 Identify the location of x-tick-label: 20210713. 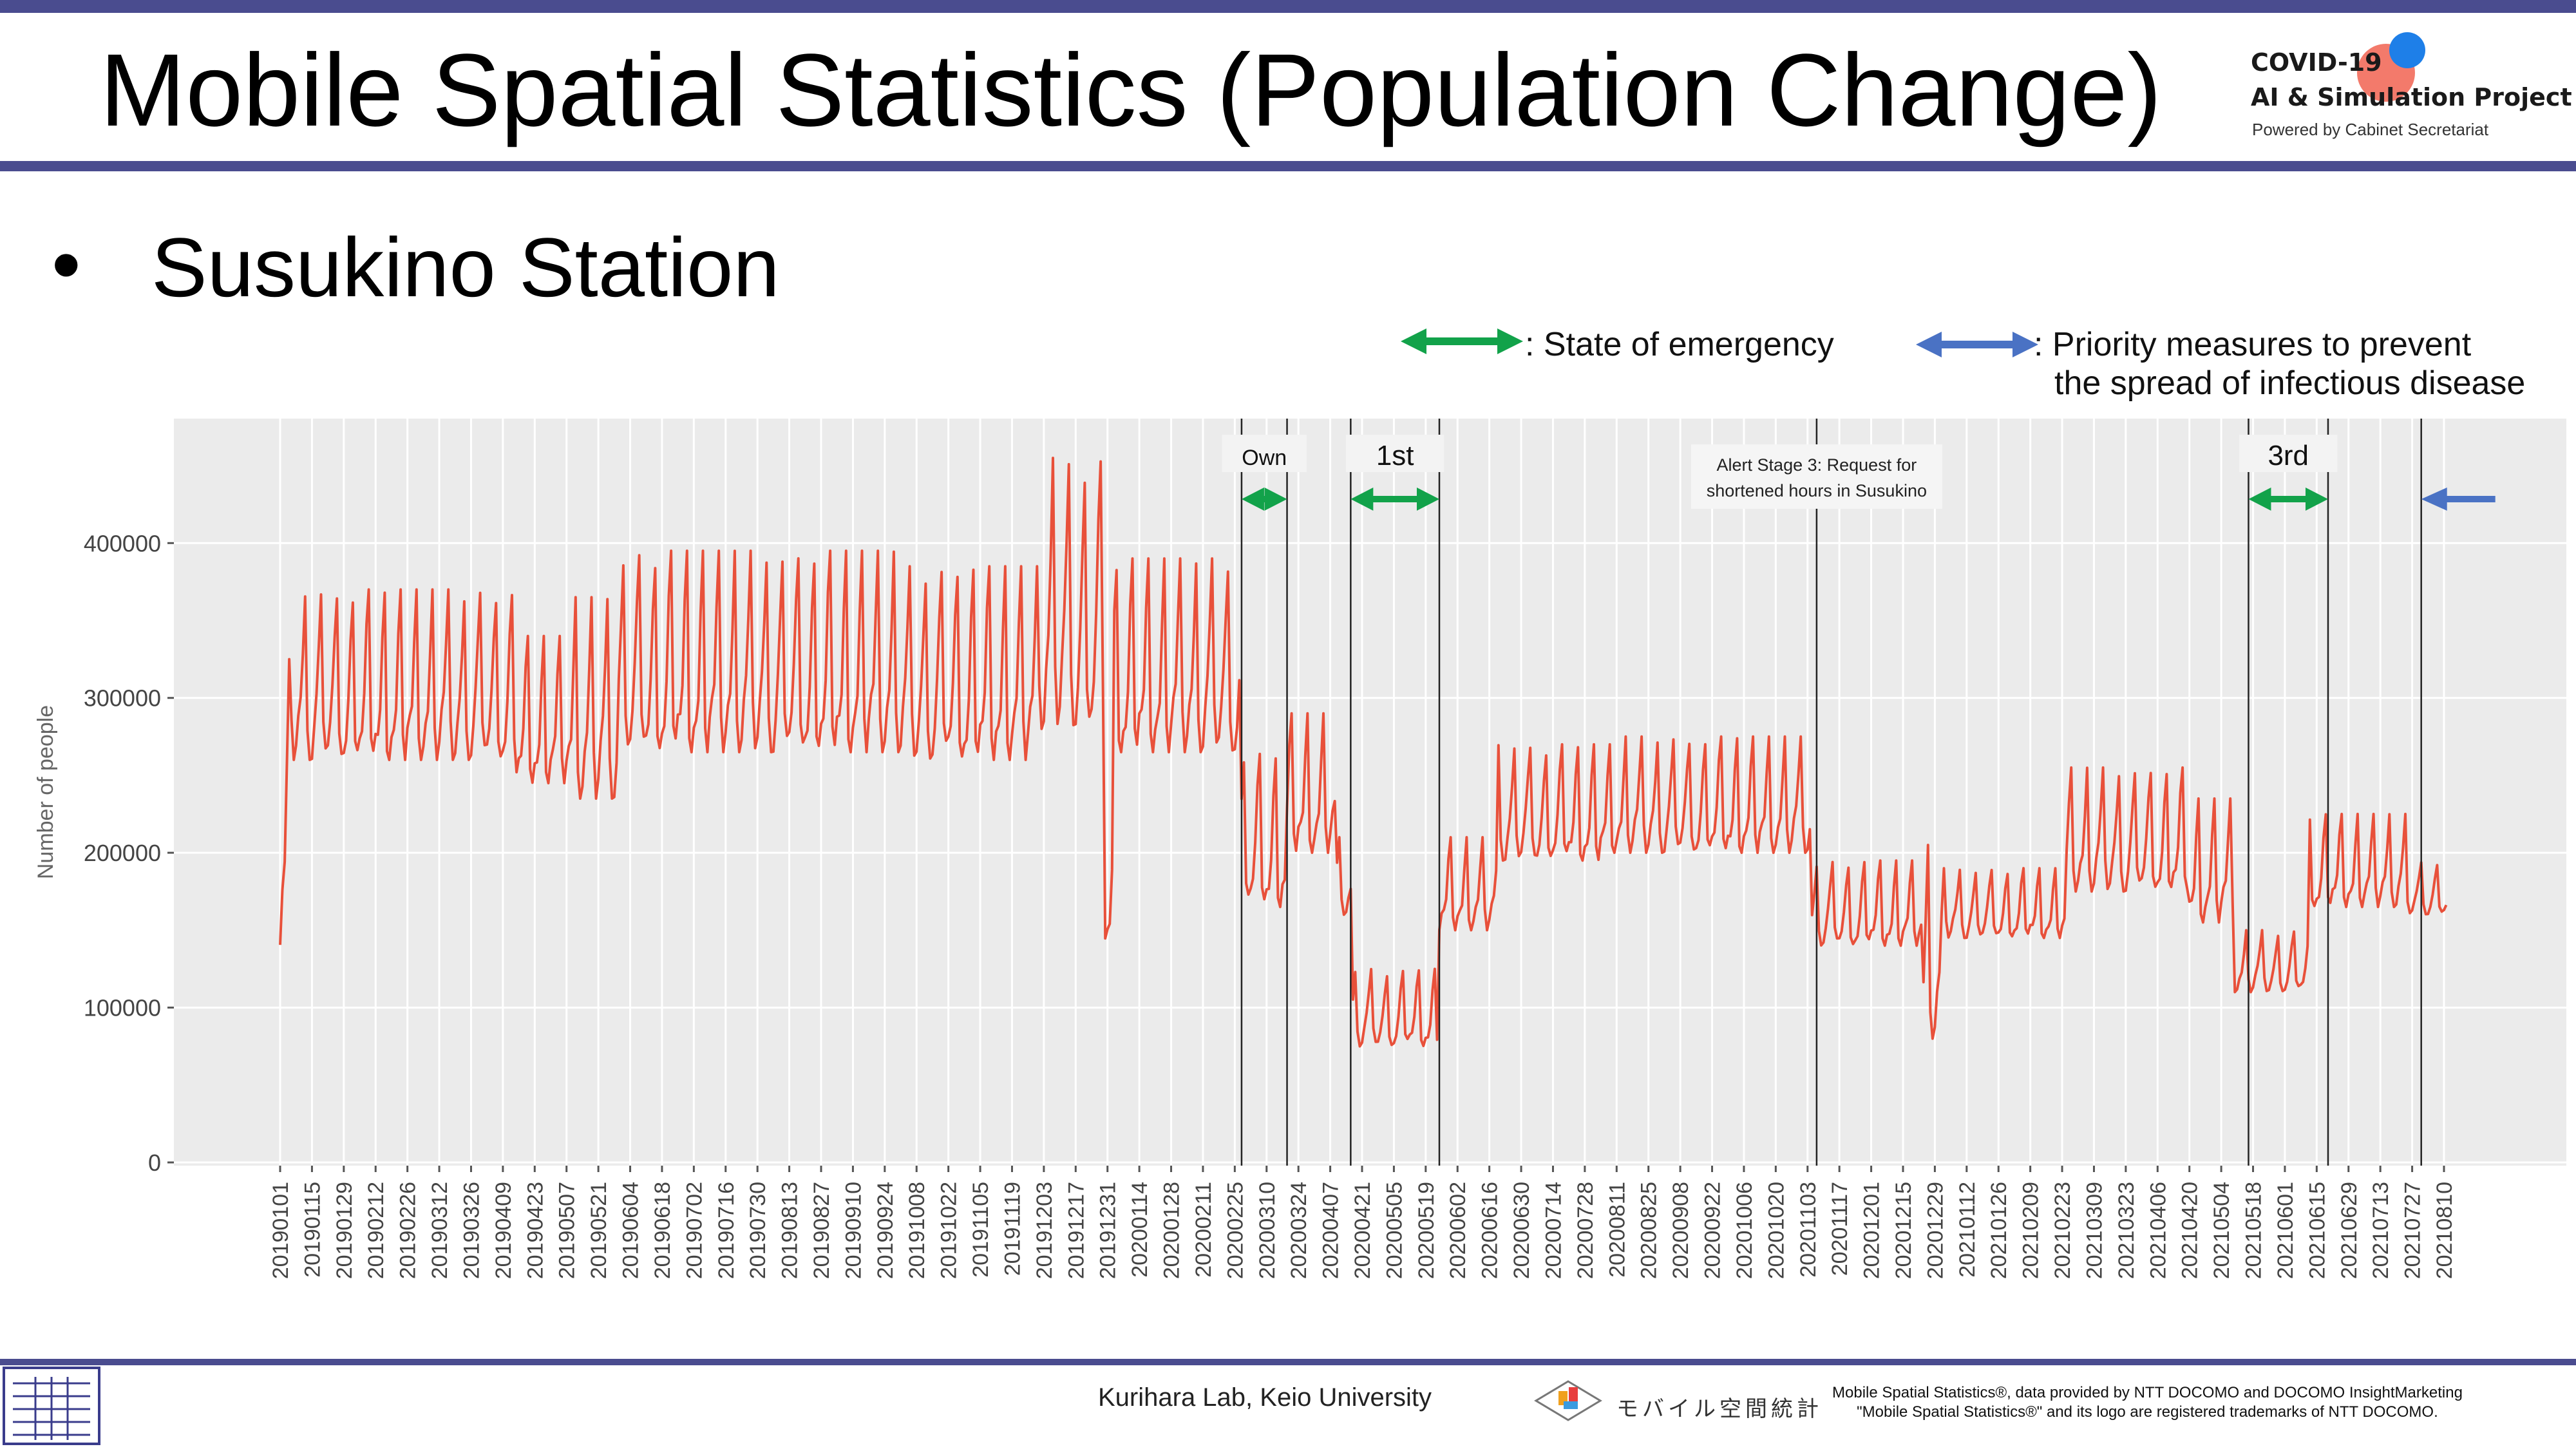
(2381, 1230).